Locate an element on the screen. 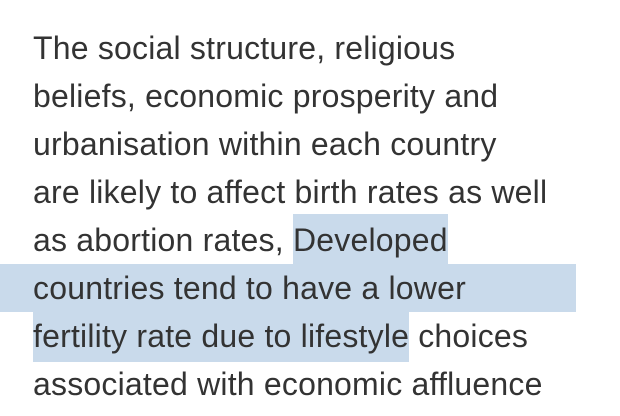 The height and width of the screenshot is (416, 620). paragraph-line-1: The social structure, religious is located at coordinates (244, 48).